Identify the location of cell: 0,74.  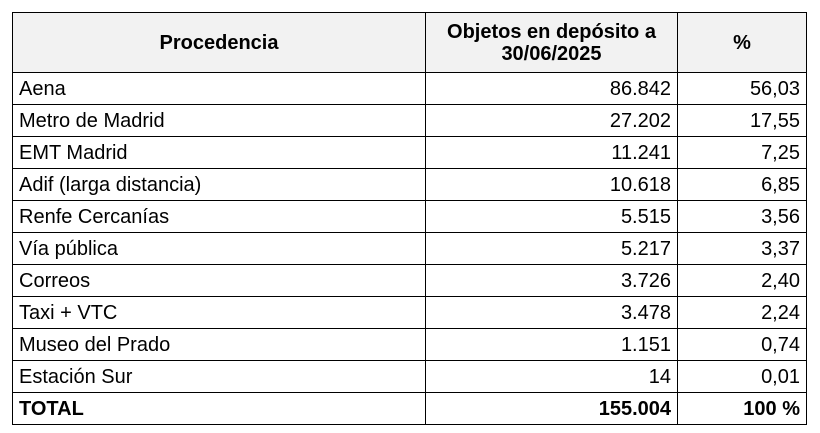
(742, 344).